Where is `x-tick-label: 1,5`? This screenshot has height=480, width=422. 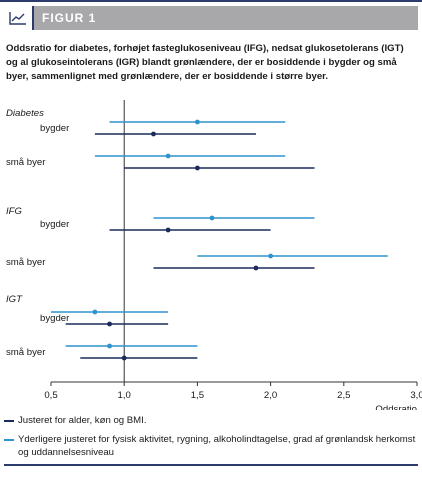
x-tick-label: 1,5 is located at coordinates (197, 395).